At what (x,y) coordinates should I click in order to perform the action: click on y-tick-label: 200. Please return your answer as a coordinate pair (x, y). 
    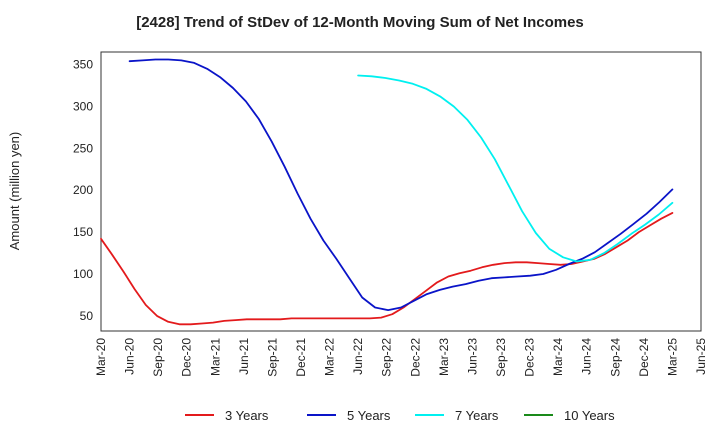
    Looking at the image, I should click on (83, 190).